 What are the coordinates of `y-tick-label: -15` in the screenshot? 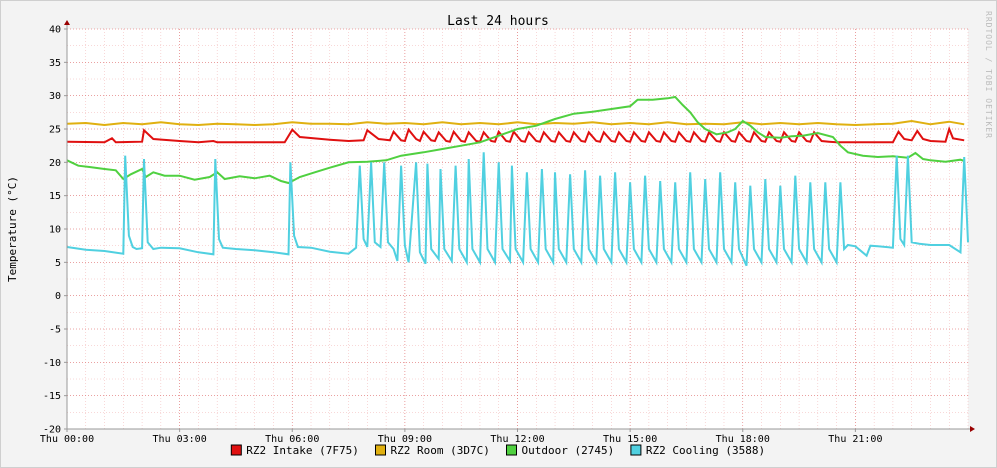 It's located at (52, 396).